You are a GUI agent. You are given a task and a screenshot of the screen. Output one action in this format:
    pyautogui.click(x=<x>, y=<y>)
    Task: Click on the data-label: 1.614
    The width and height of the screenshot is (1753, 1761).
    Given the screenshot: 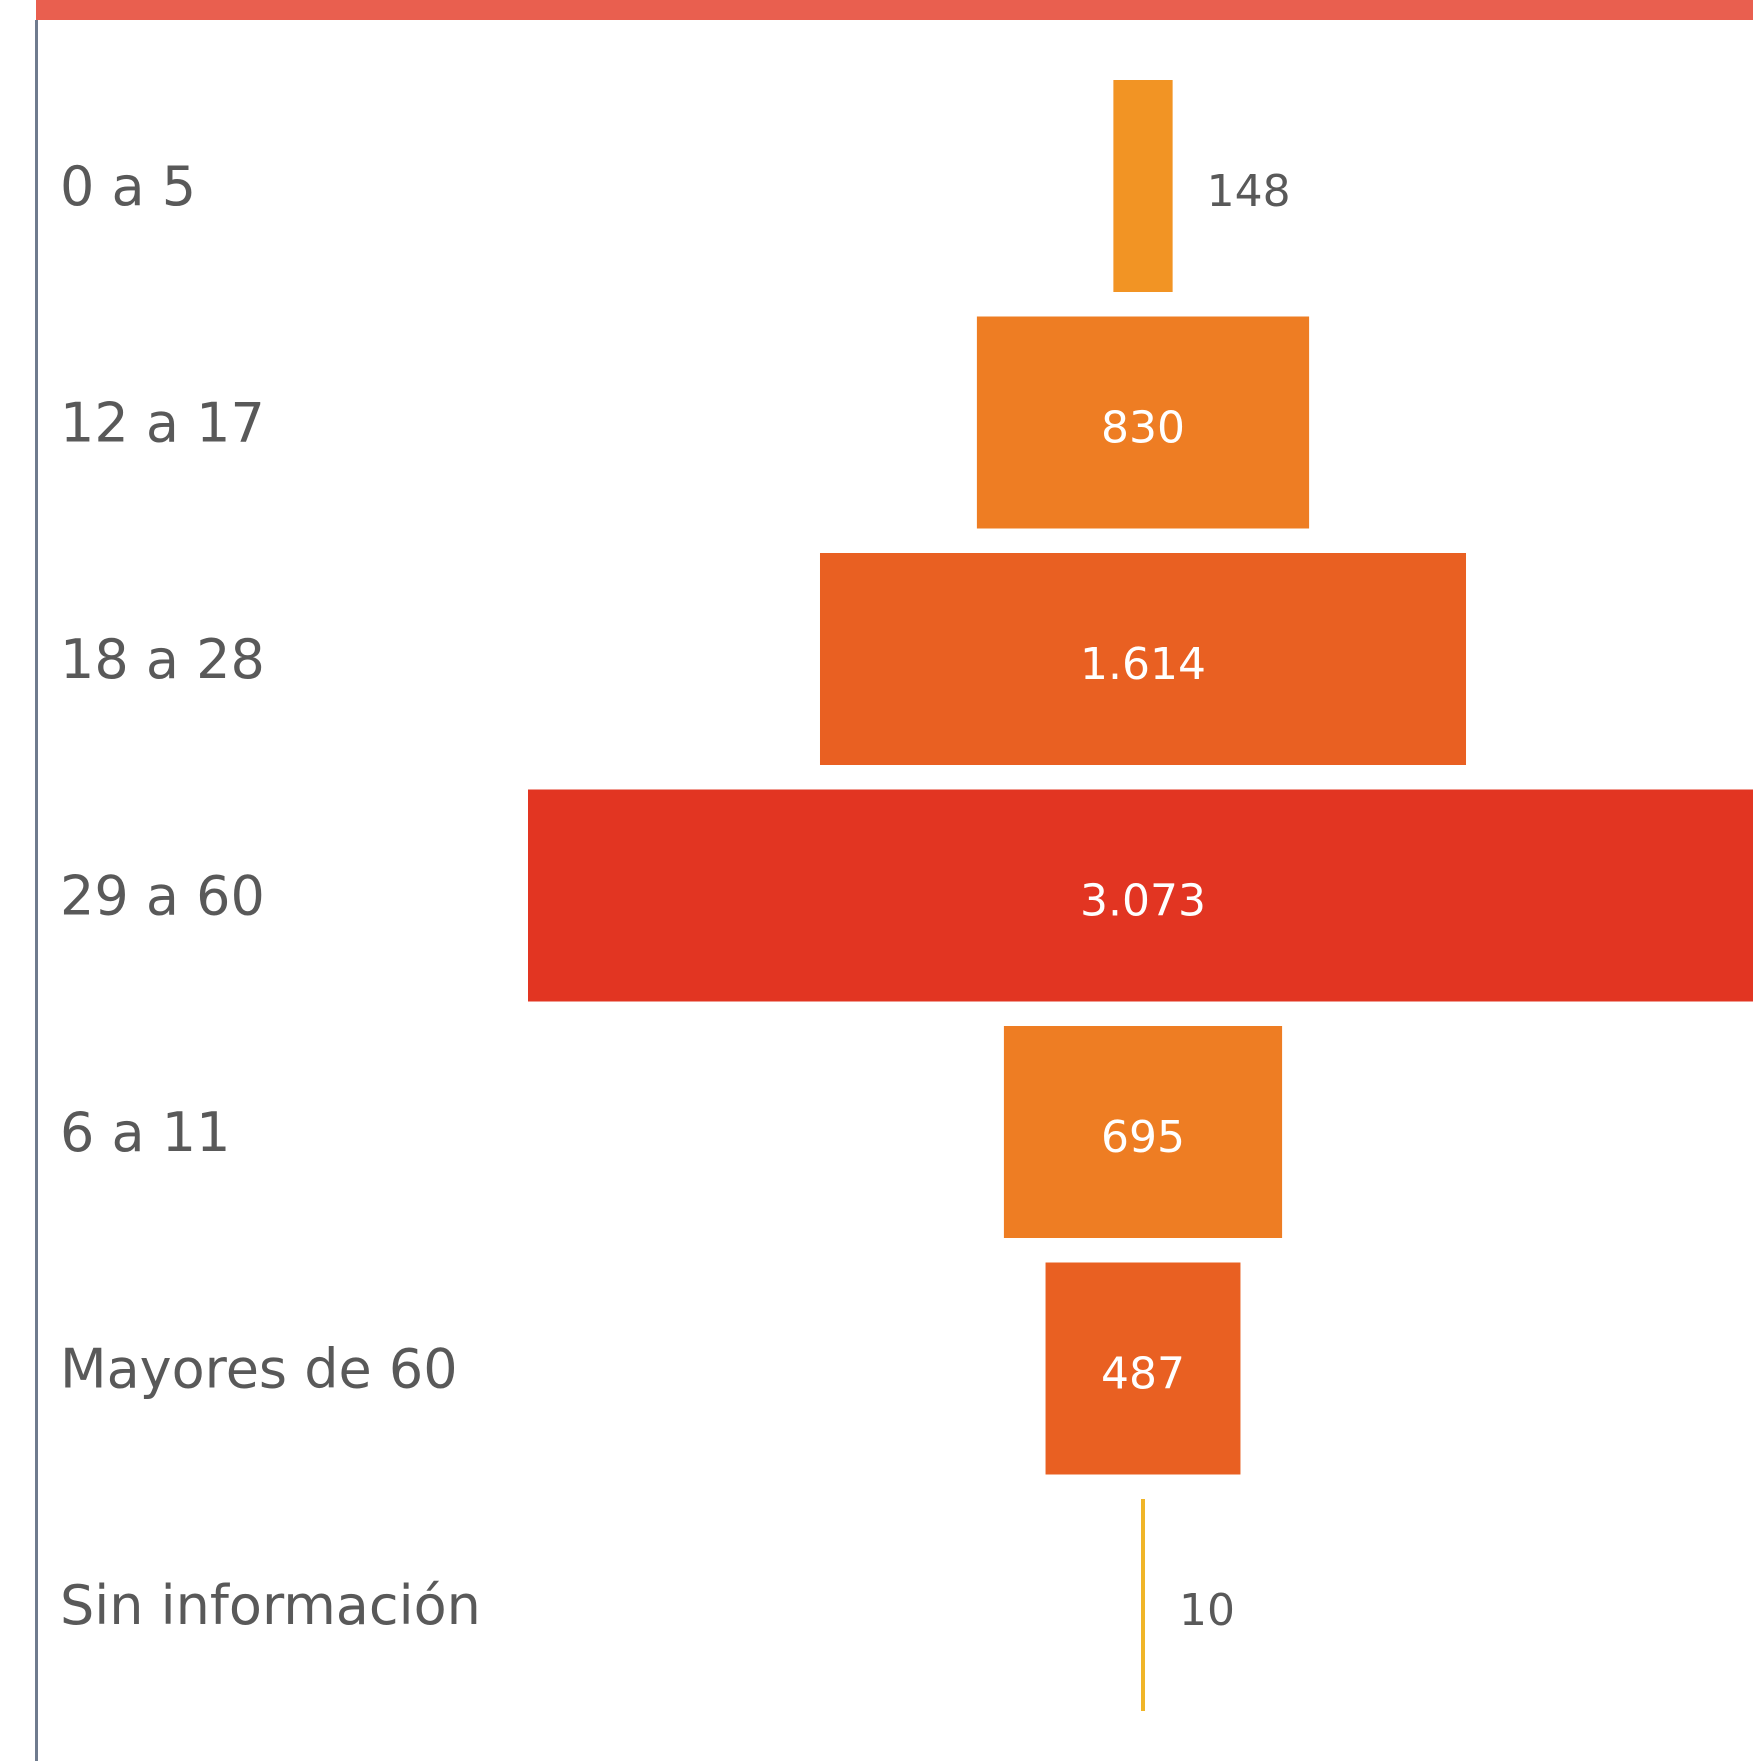 What is the action you would take?
    pyautogui.click(x=1143, y=664)
    